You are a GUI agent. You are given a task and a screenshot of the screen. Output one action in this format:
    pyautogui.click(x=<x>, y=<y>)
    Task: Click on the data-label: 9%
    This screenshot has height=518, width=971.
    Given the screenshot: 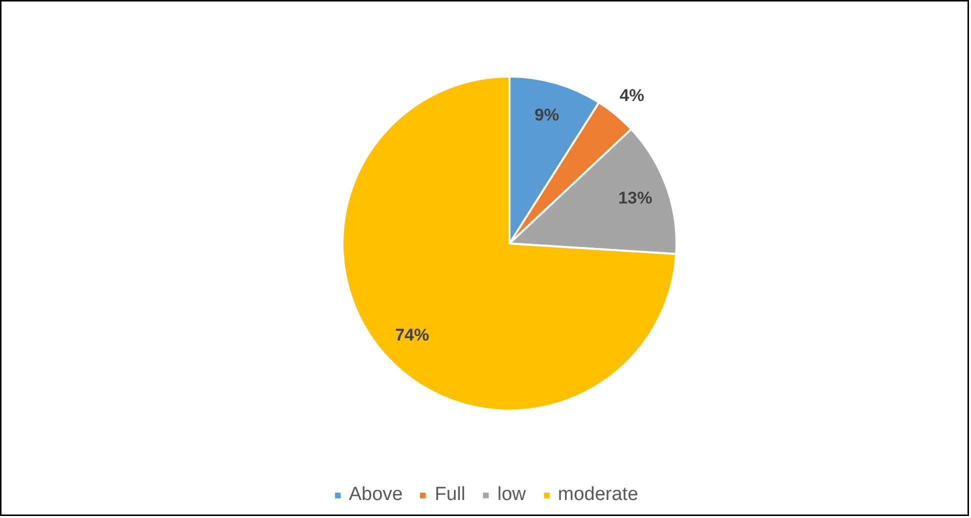 What is the action you would take?
    pyautogui.click(x=547, y=115)
    